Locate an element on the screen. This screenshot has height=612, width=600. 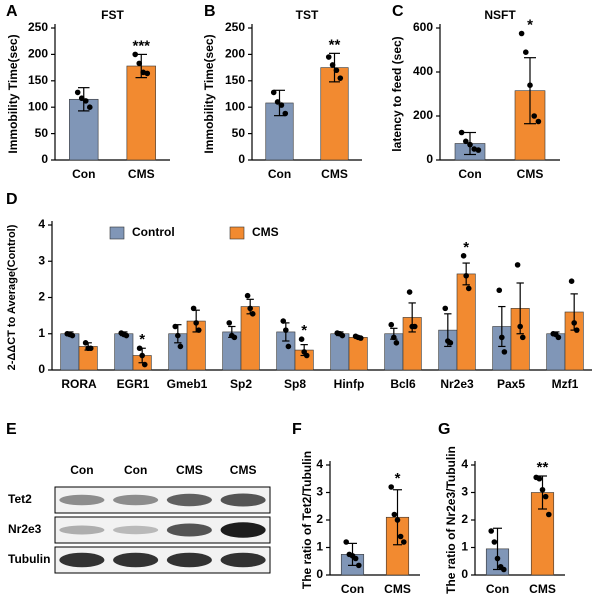
x-tick-label: Nr2e3 is located at coordinates (457, 384).